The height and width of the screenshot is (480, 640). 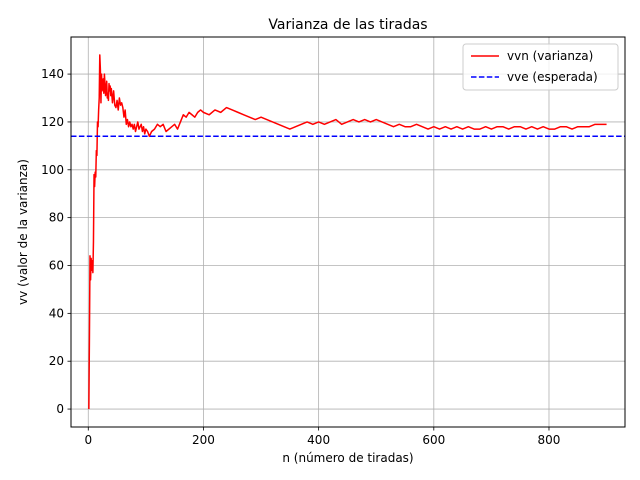 What do you see at coordinates (52, 170) in the screenshot?
I see `y-tick-label: 100` at bounding box center [52, 170].